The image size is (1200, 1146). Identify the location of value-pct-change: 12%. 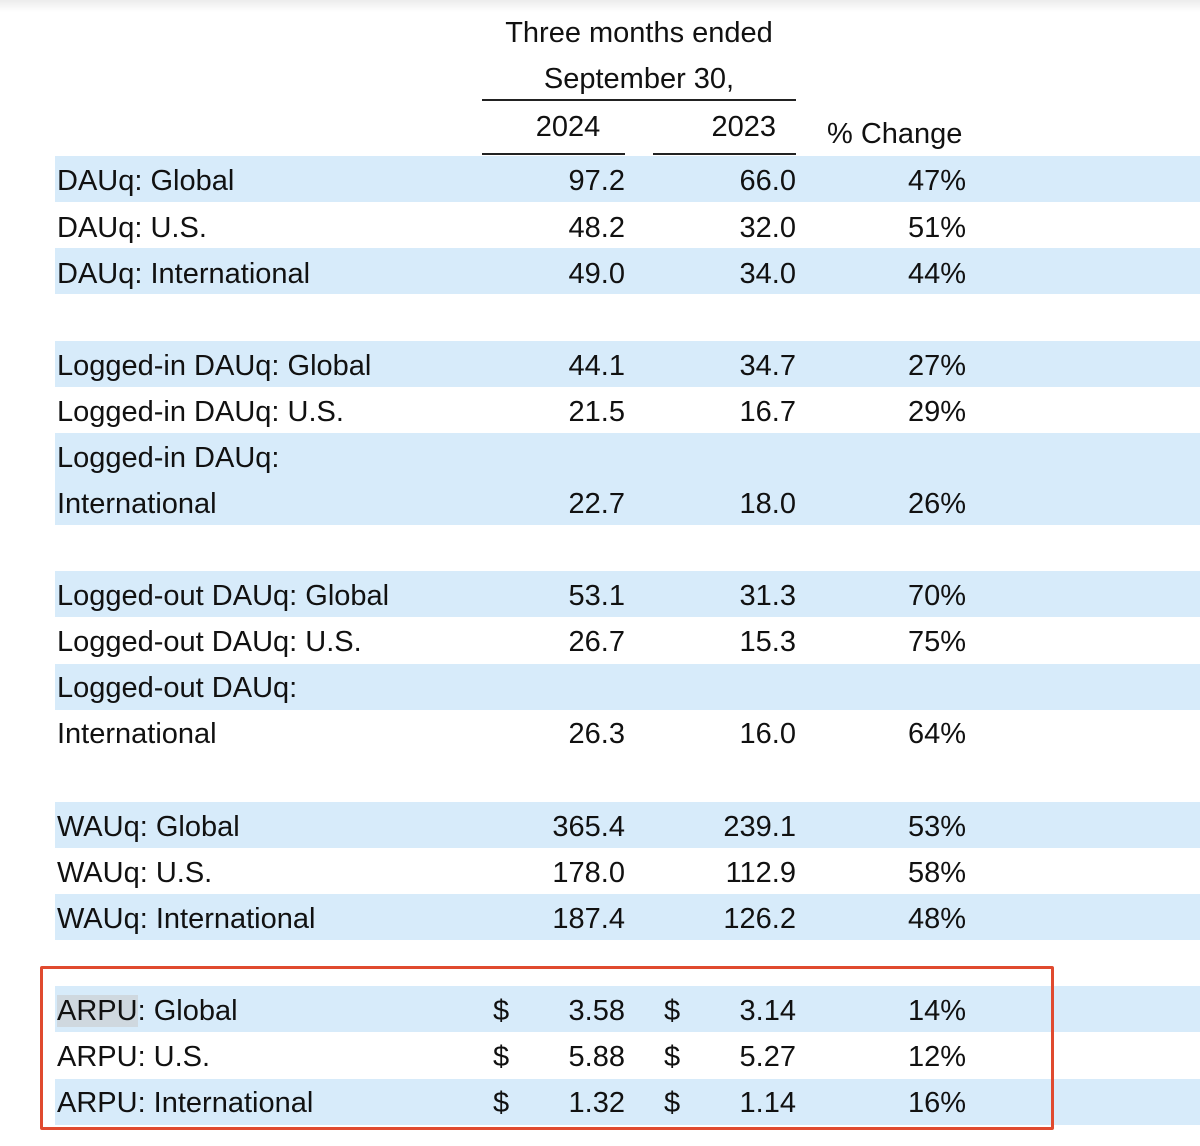
(936, 1057).